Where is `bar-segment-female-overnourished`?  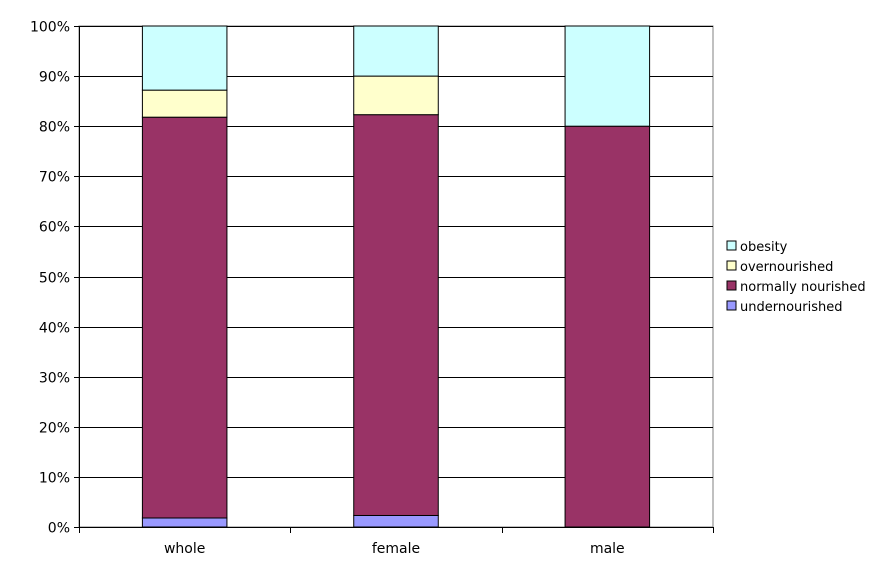
bar-segment-female-overnourished is located at coordinates (396, 95).